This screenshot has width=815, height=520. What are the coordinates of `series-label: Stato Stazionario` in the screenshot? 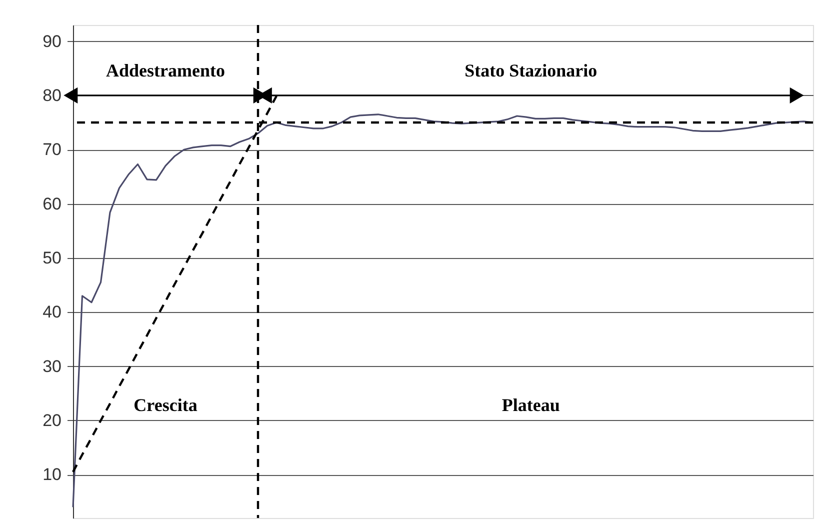 It's located at (531, 70).